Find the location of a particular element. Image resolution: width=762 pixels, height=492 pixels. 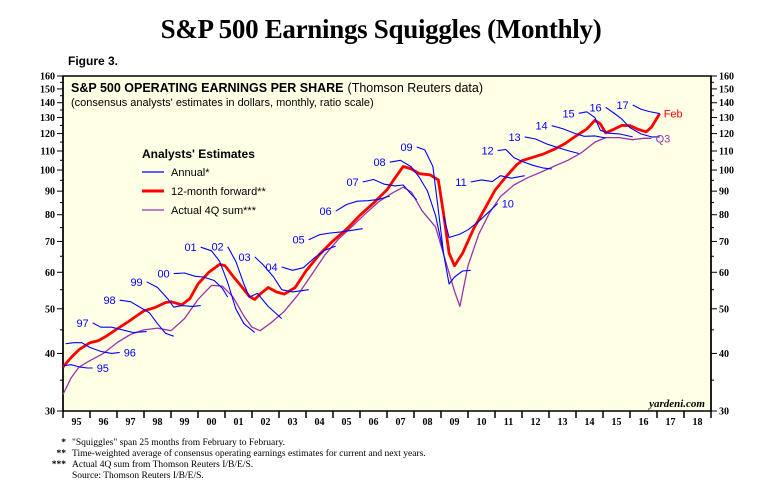

x-tick-label: 99 is located at coordinates (185, 422).